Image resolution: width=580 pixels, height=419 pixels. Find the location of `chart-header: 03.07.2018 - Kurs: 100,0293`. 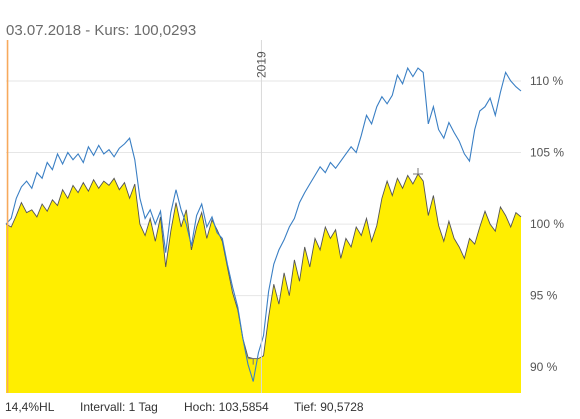

chart-header: 03.07.2018 - Kurs: 100,0293 is located at coordinates (101, 30).